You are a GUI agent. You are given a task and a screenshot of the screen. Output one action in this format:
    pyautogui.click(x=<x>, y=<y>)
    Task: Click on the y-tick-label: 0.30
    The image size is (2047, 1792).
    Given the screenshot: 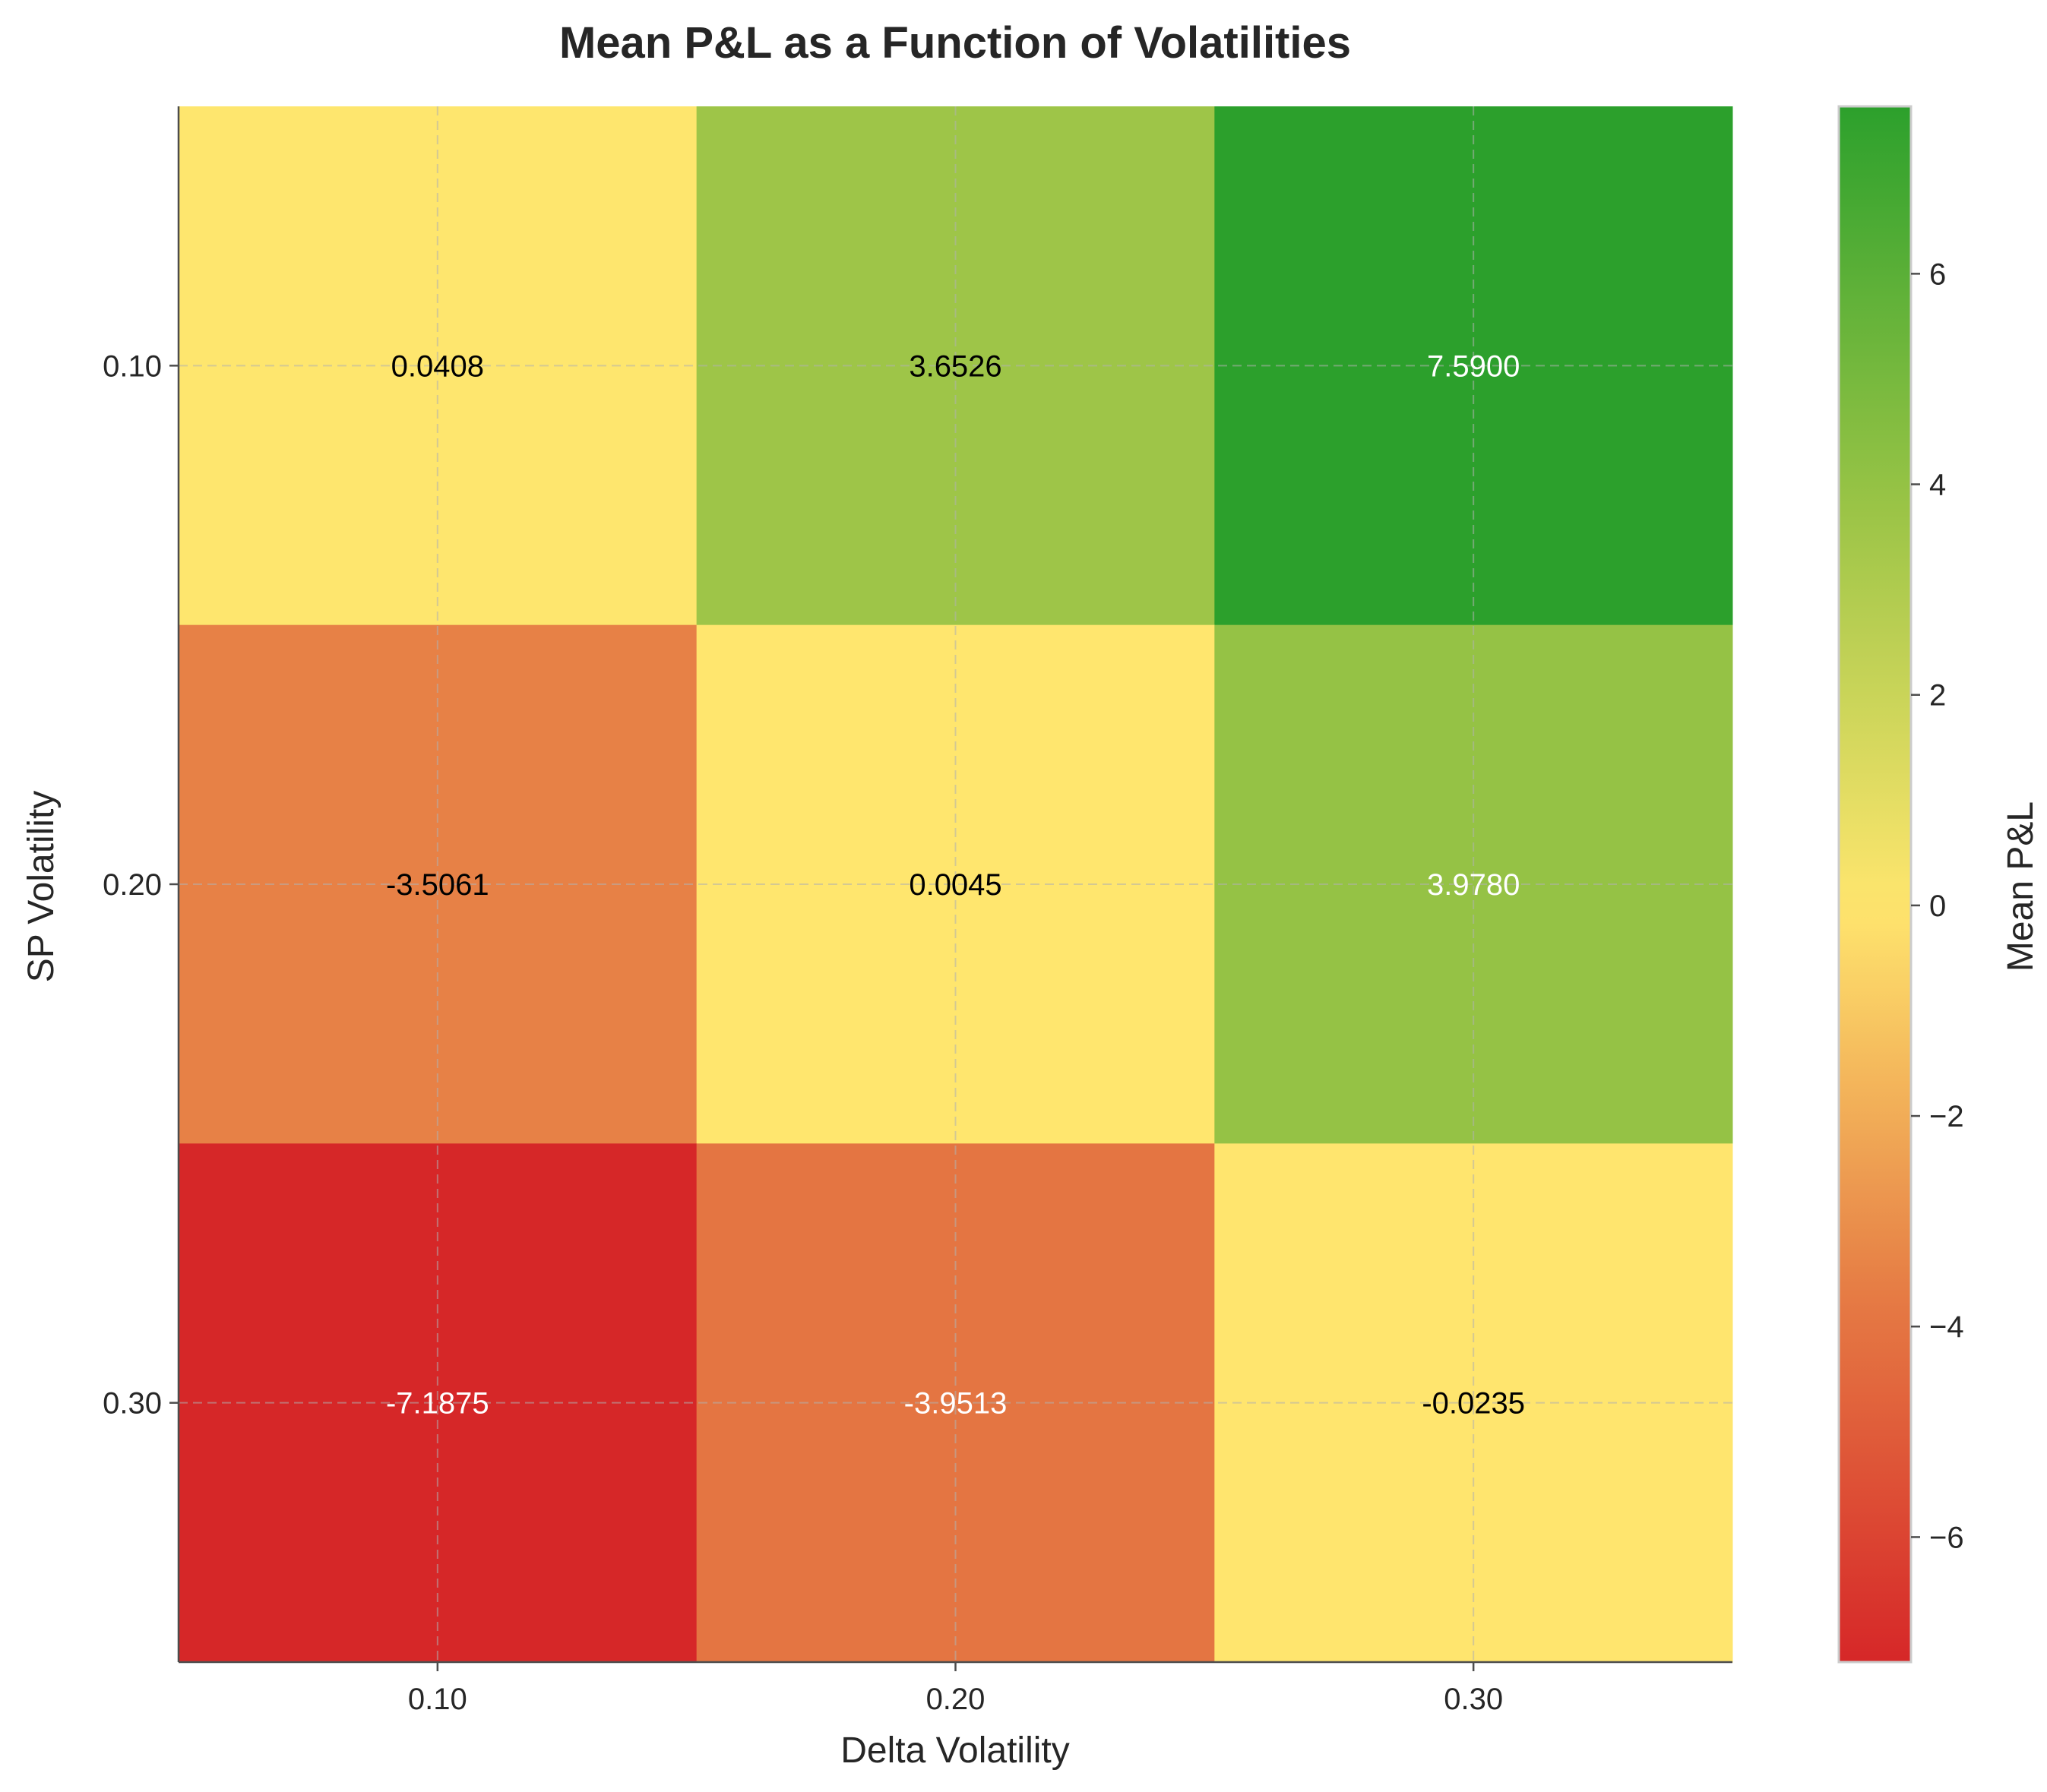 What is the action you would take?
    pyautogui.click(x=132, y=1404)
    